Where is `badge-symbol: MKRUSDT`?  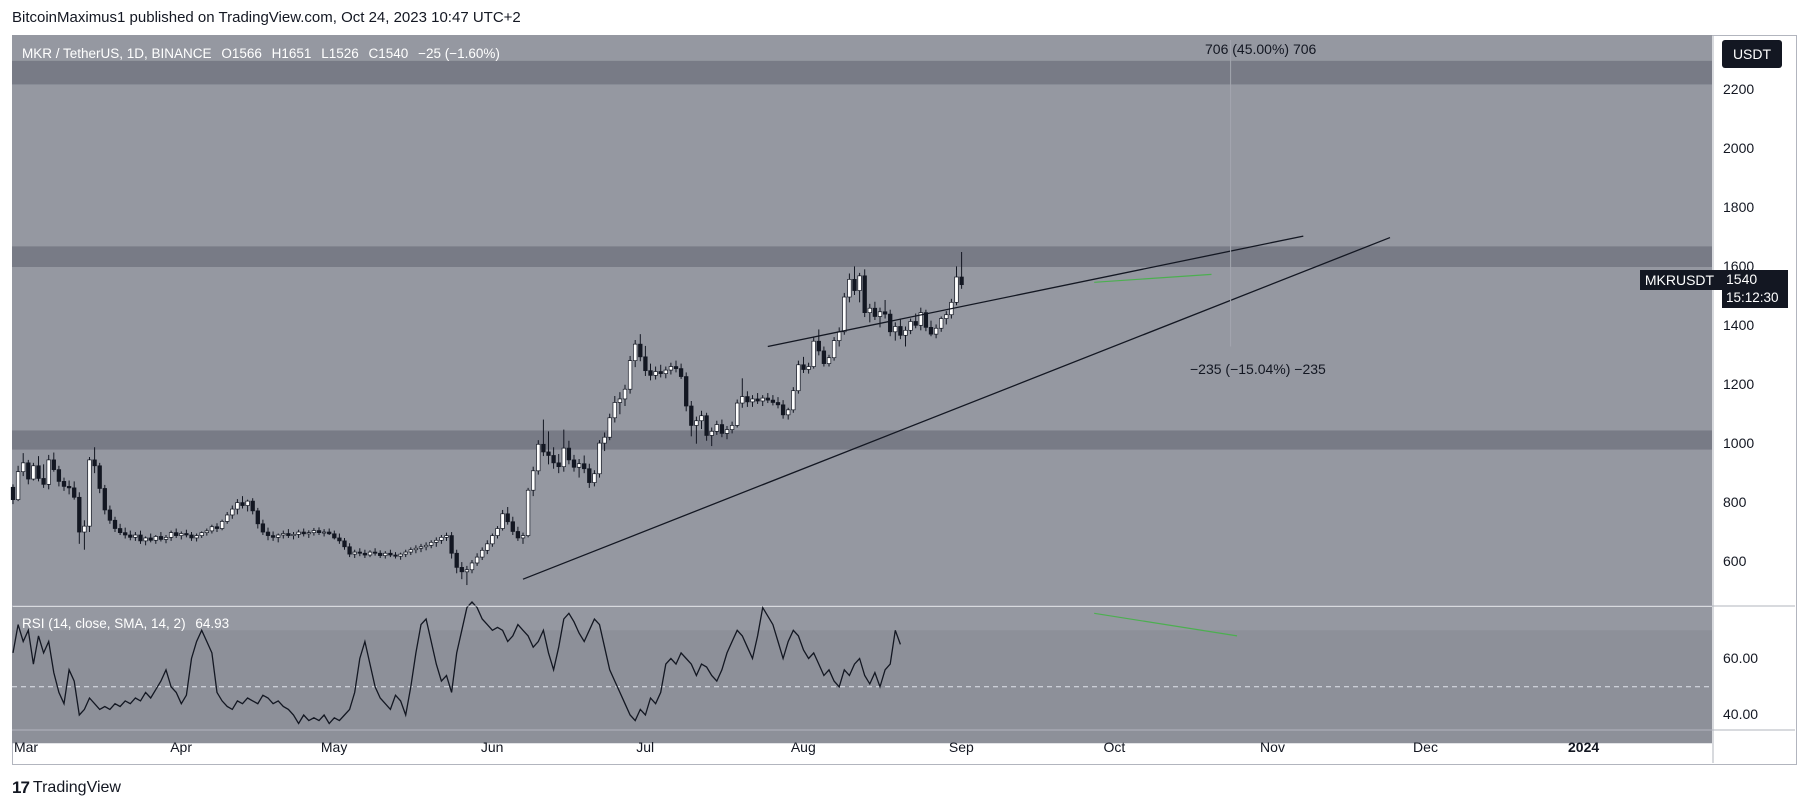 badge-symbol: MKRUSDT is located at coordinates (1679, 280).